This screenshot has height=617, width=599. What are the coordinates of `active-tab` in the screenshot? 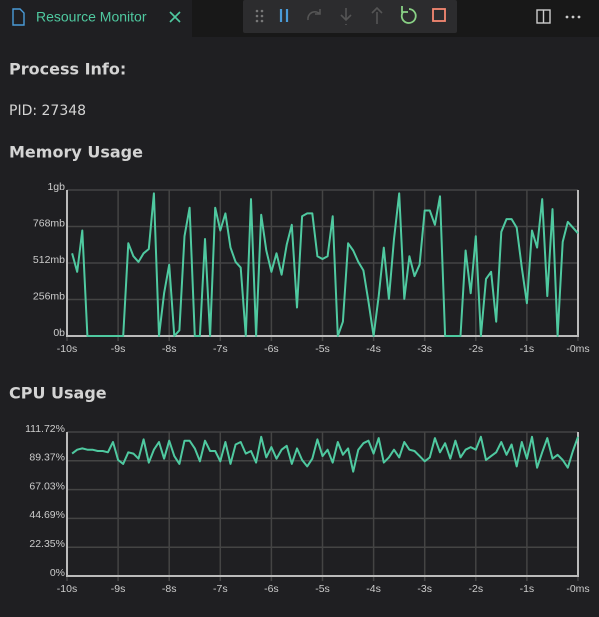 It's located at (96, 18).